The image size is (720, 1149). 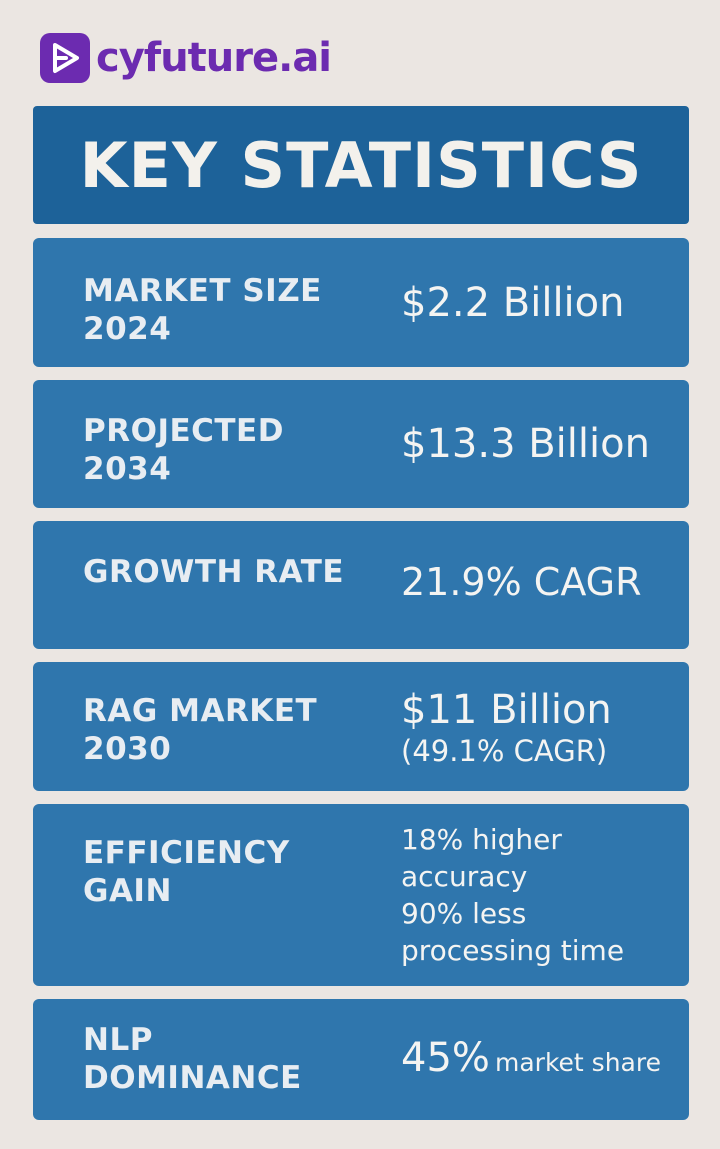 I want to click on stat-label-line: PROJECTED, so click(x=183, y=431).